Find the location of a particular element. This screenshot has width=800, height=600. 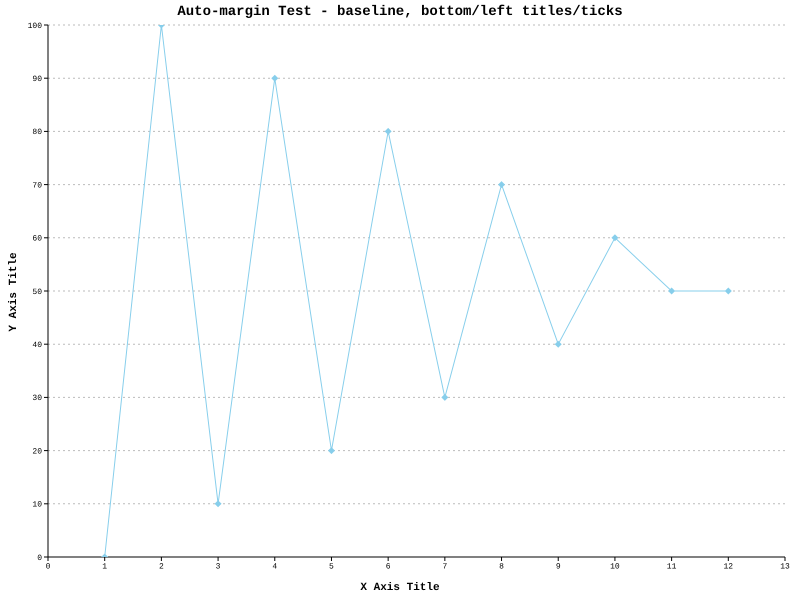

x-tick-label: 2 is located at coordinates (161, 567).